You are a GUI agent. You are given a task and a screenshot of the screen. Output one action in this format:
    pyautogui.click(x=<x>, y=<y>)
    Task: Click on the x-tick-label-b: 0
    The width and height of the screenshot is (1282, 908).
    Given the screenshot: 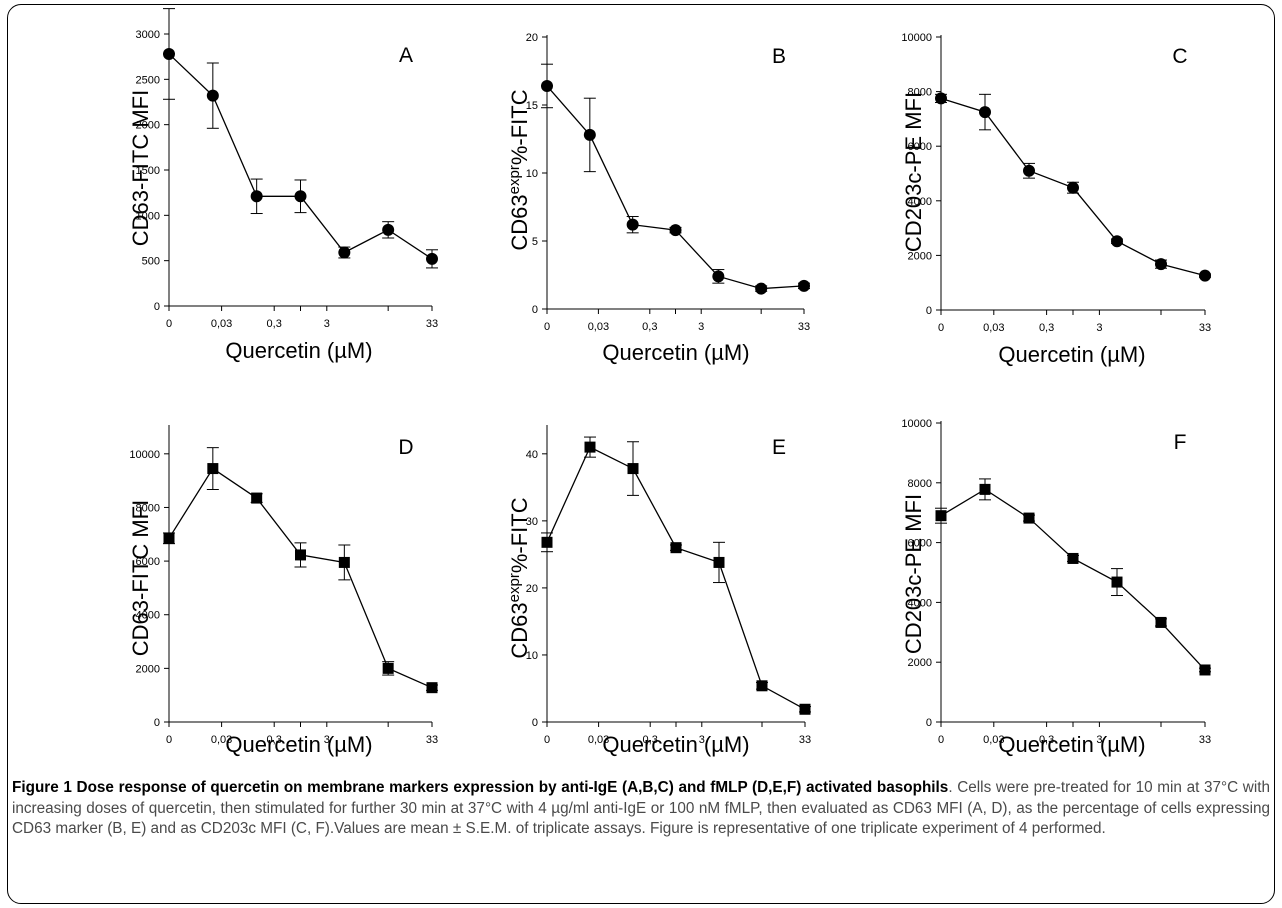 What is the action you would take?
    pyautogui.click(x=547, y=327)
    